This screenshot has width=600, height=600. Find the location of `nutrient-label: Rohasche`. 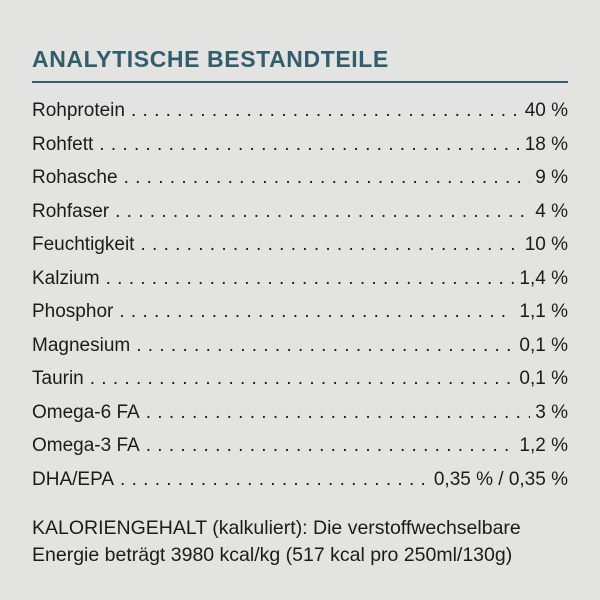

nutrient-label: Rohasche is located at coordinates (75, 177).